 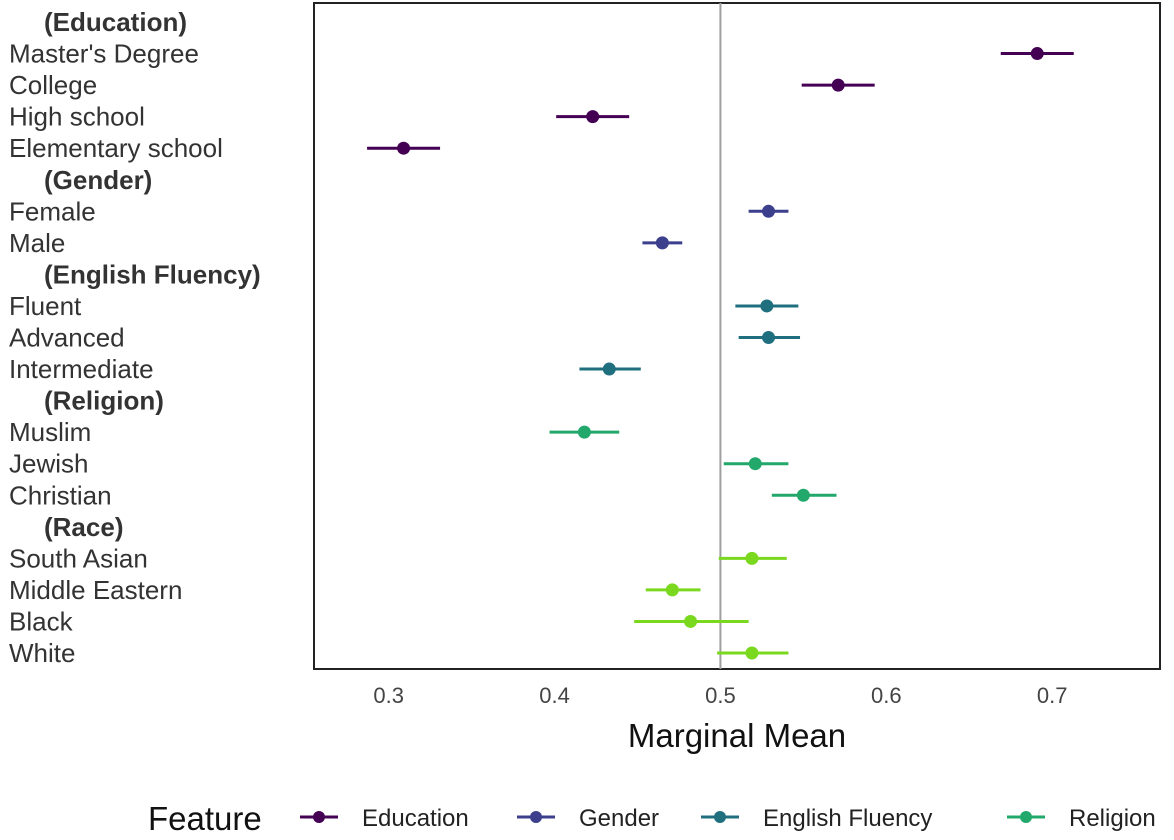 I want to click on row-label-white: White, so click(x=42, y=653).